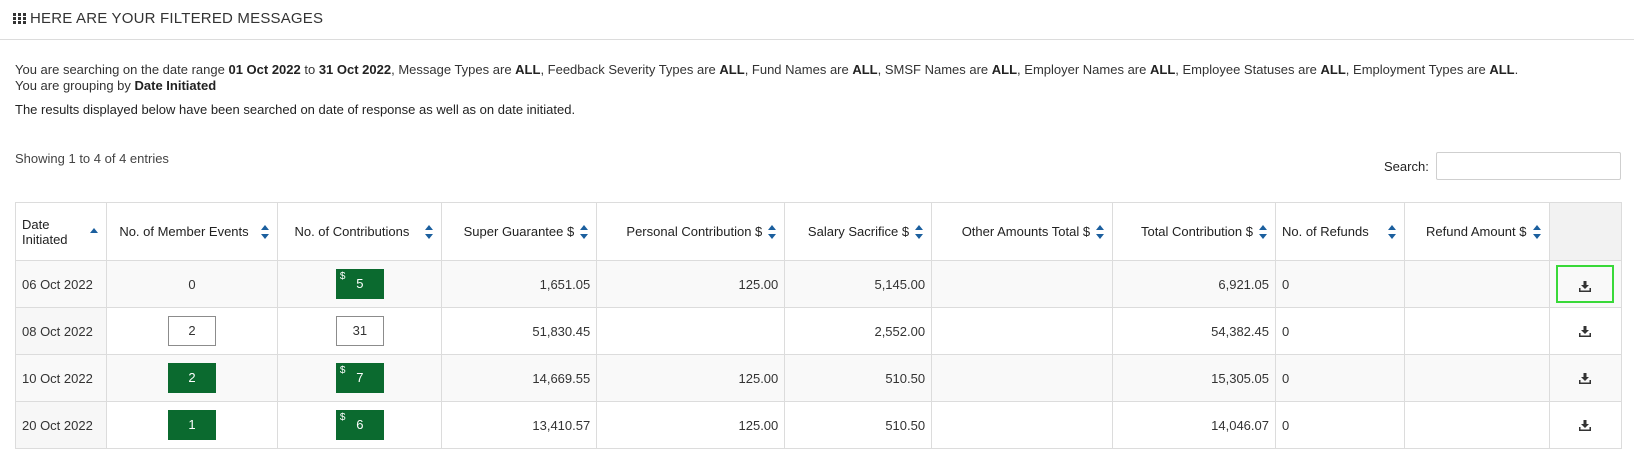 This screenshot has width=1634, height=459. Describe the element at coordinates (858, 284) in the screenshot. I see `cell-salary-sacrifice: 5,145.00` at that location.